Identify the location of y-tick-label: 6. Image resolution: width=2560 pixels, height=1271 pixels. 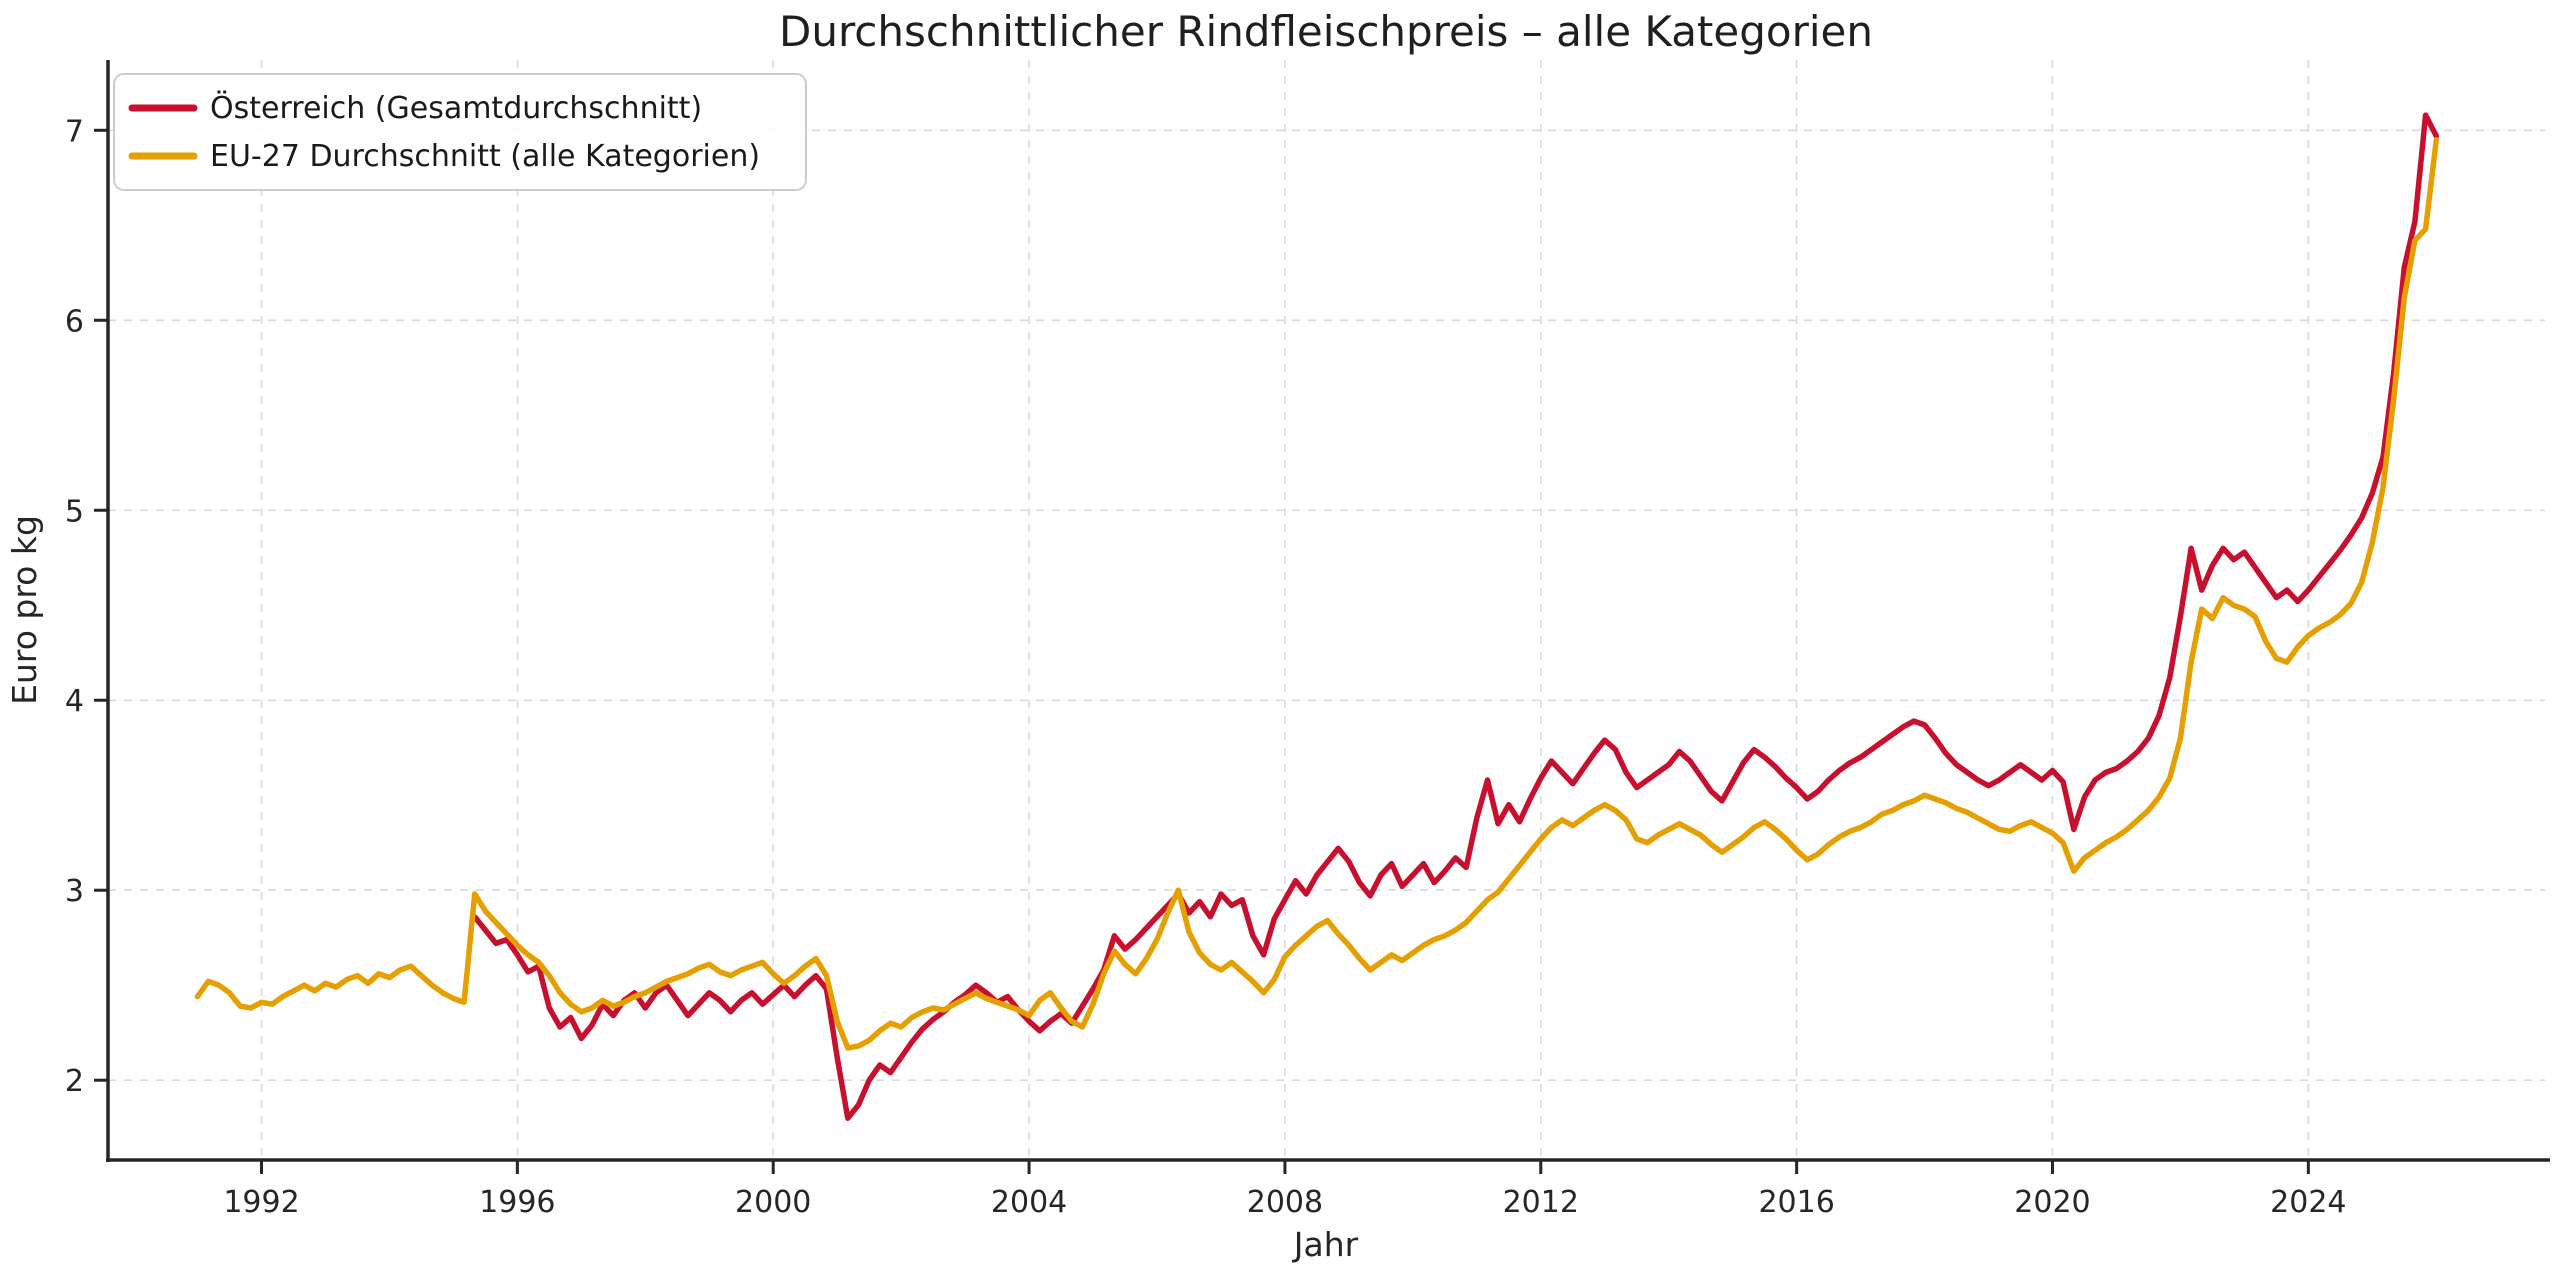
(74, 321).